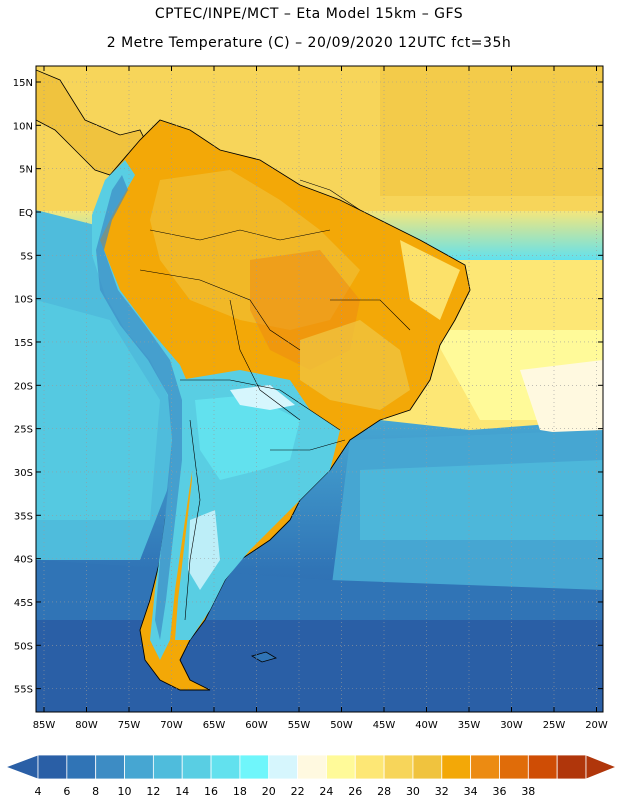 This screenshot has width=618, height=800. What do you see at coordinates (355, 791) in the screenshot?
I see `colorbar-tick-label: 26` at bounding box center [355, 791].